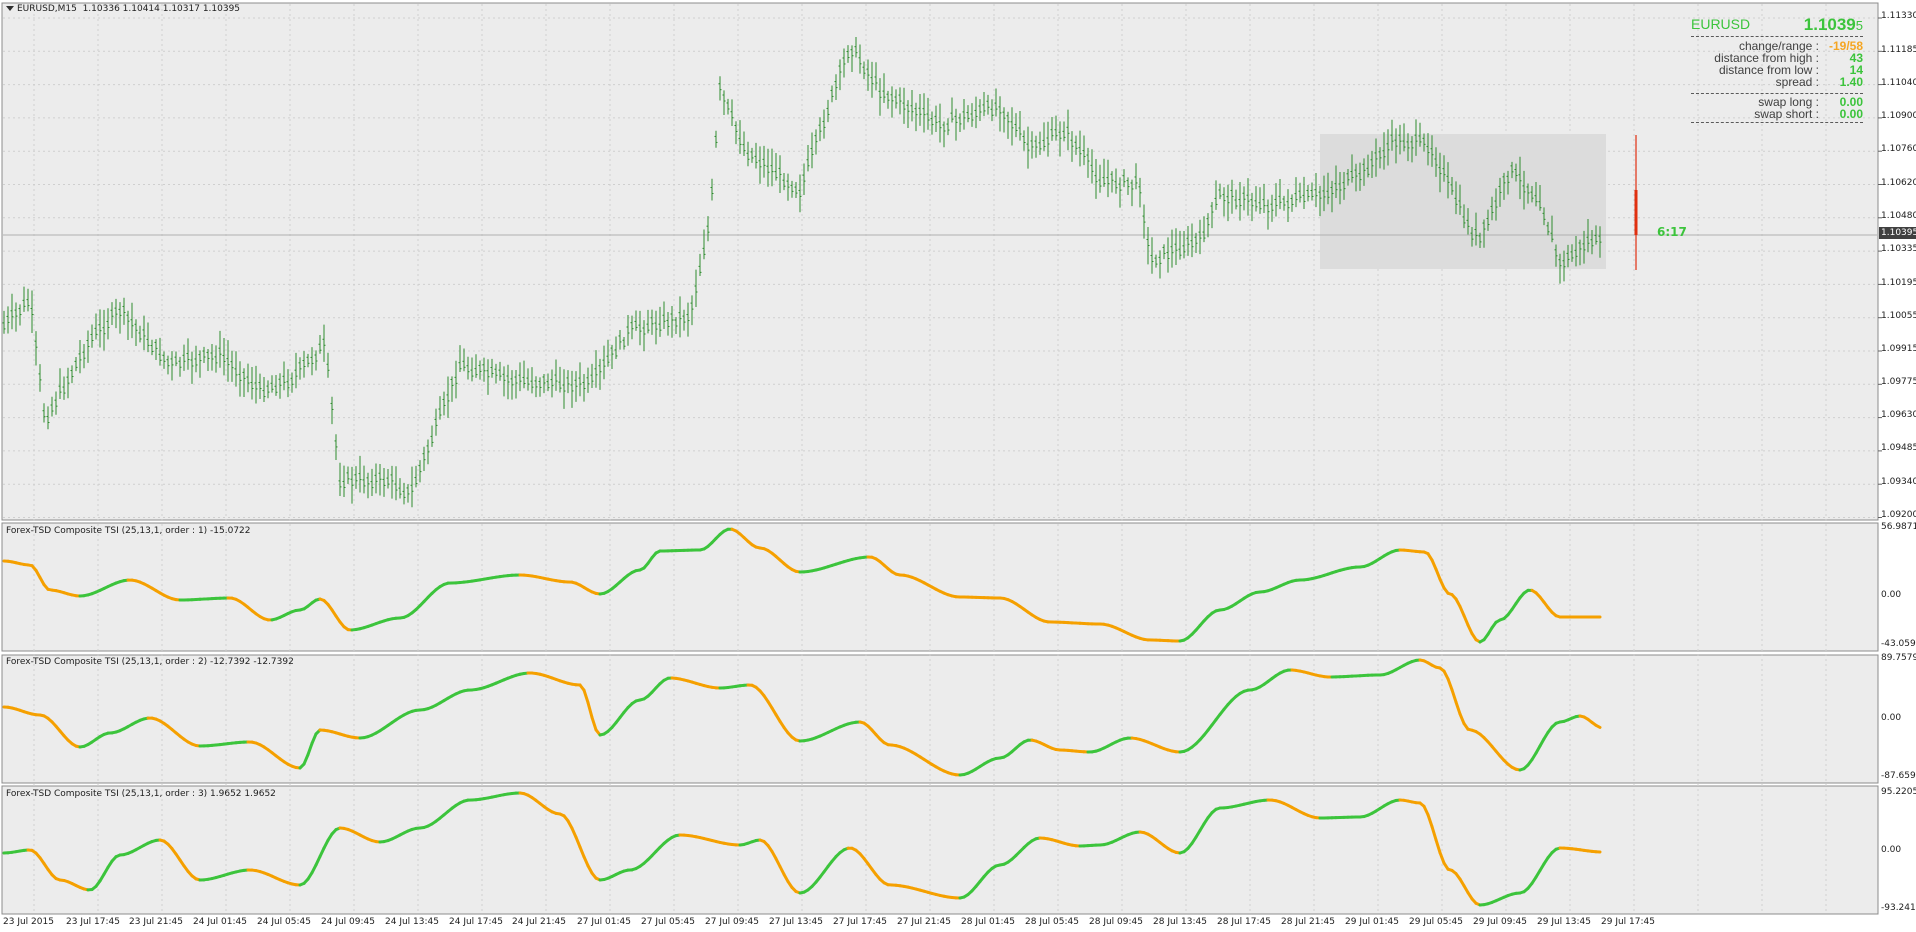 This screenshot has width=1916, height=932. Describe the element at coordinates (1898, 644) in the screenshot. I see `indicator-1-min: -43.0593` at that location.